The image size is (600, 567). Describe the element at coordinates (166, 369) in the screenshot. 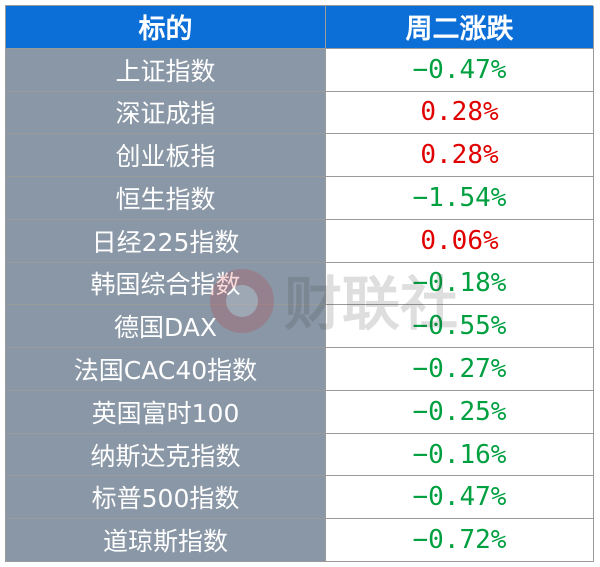

I see `row-name: 法国CAC40指数` at that location.